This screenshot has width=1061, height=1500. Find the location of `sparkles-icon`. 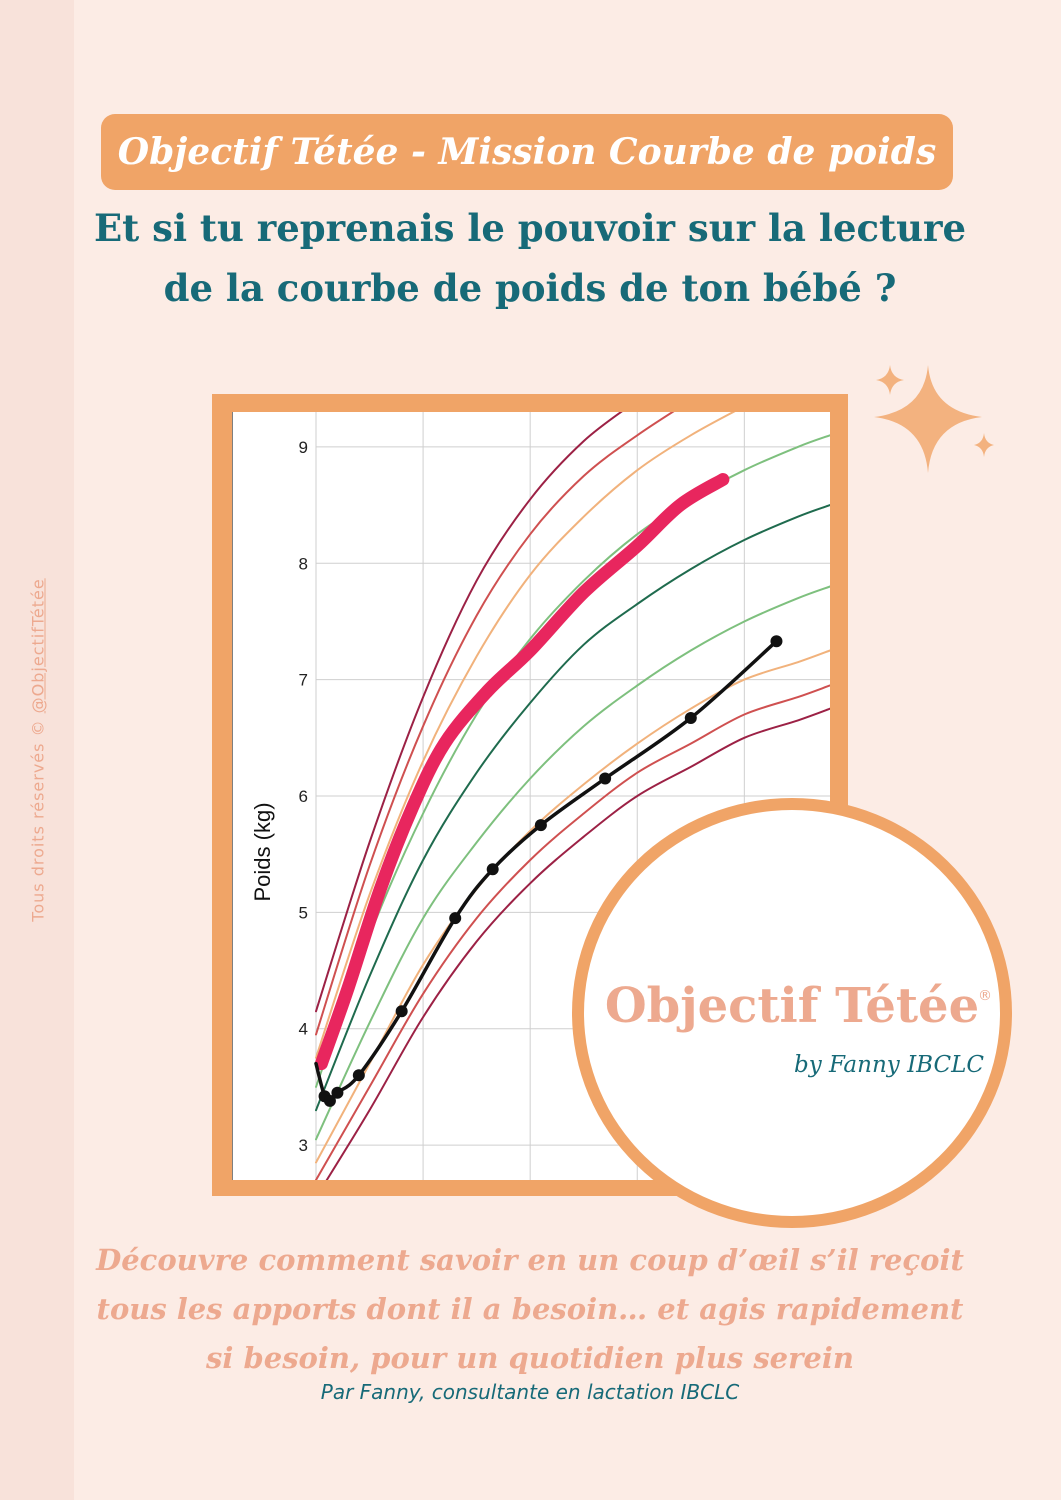

sparkles-icon is located at coordinates (934, 419).